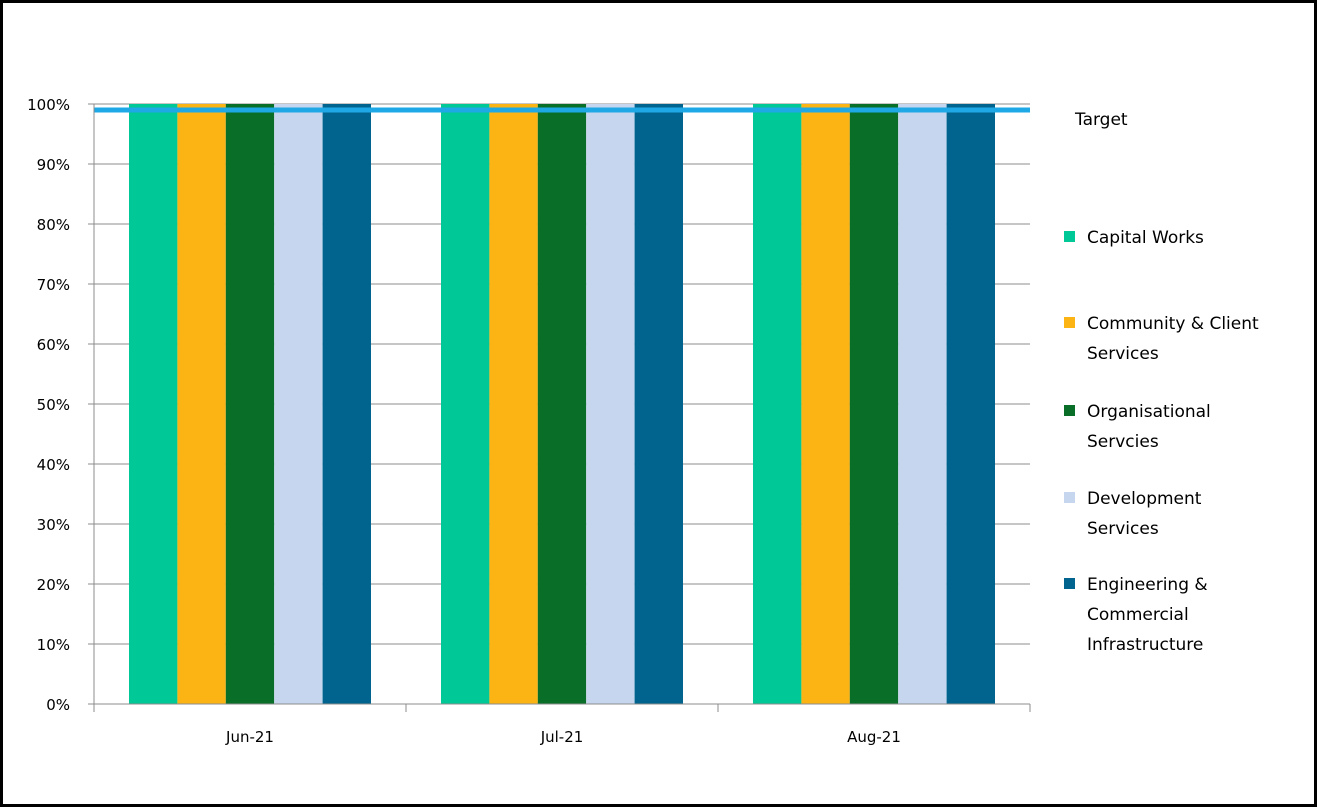 The image size is (1317, 807). I want to click on y-tick-label: 40%, so click(53, 465).